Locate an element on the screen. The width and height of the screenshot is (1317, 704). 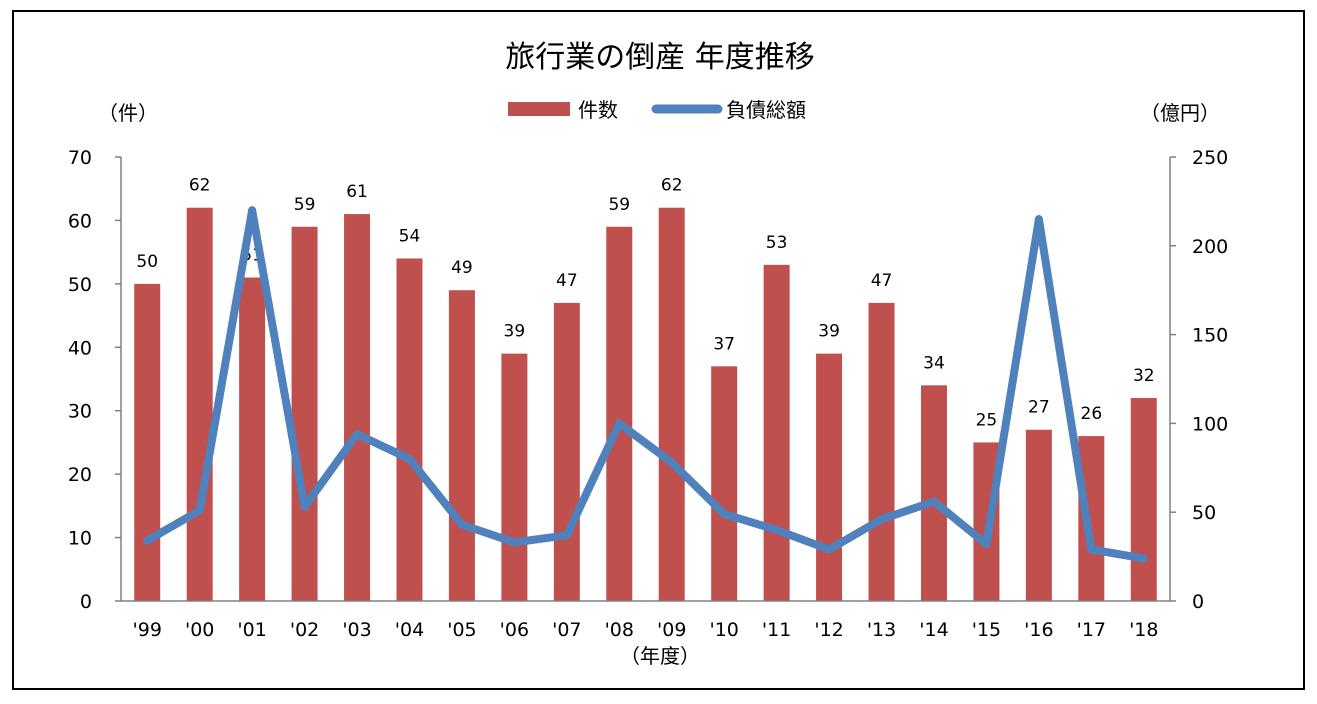
x-tick-label: '06 is located at coordinates (514, 630).